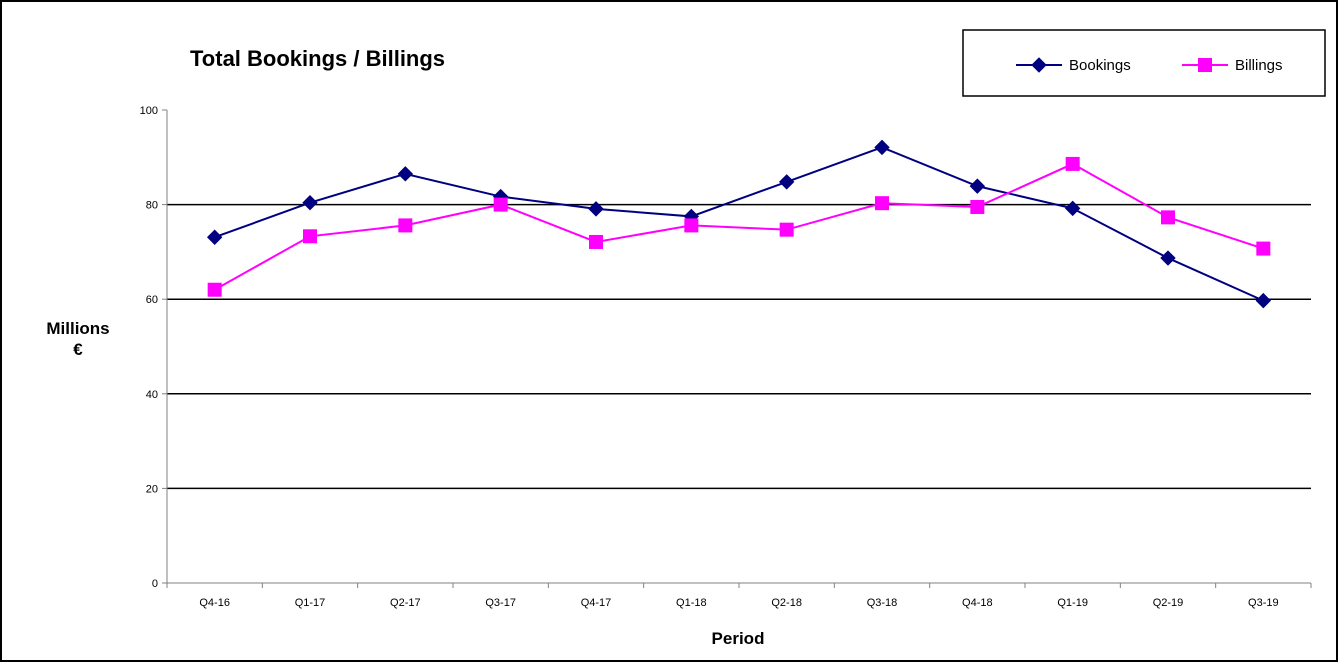 The height and width of the screenshot is (664, 1338). Describe the element at coordinates (882, 603) in the screenshot. I see `x-tick-label: Q3-18` at that location.